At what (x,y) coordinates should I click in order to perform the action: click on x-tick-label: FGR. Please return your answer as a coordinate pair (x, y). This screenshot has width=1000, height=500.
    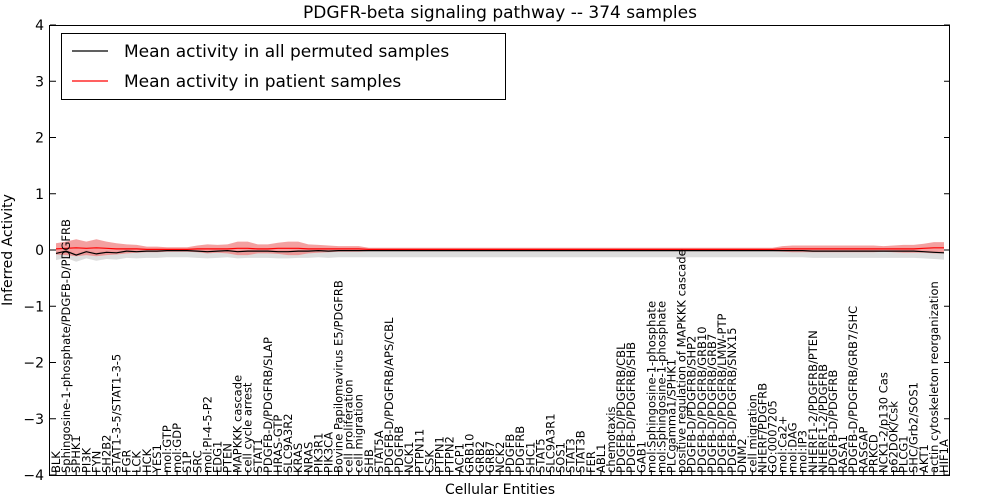
    Looking at the image, I should click on (127, 461).